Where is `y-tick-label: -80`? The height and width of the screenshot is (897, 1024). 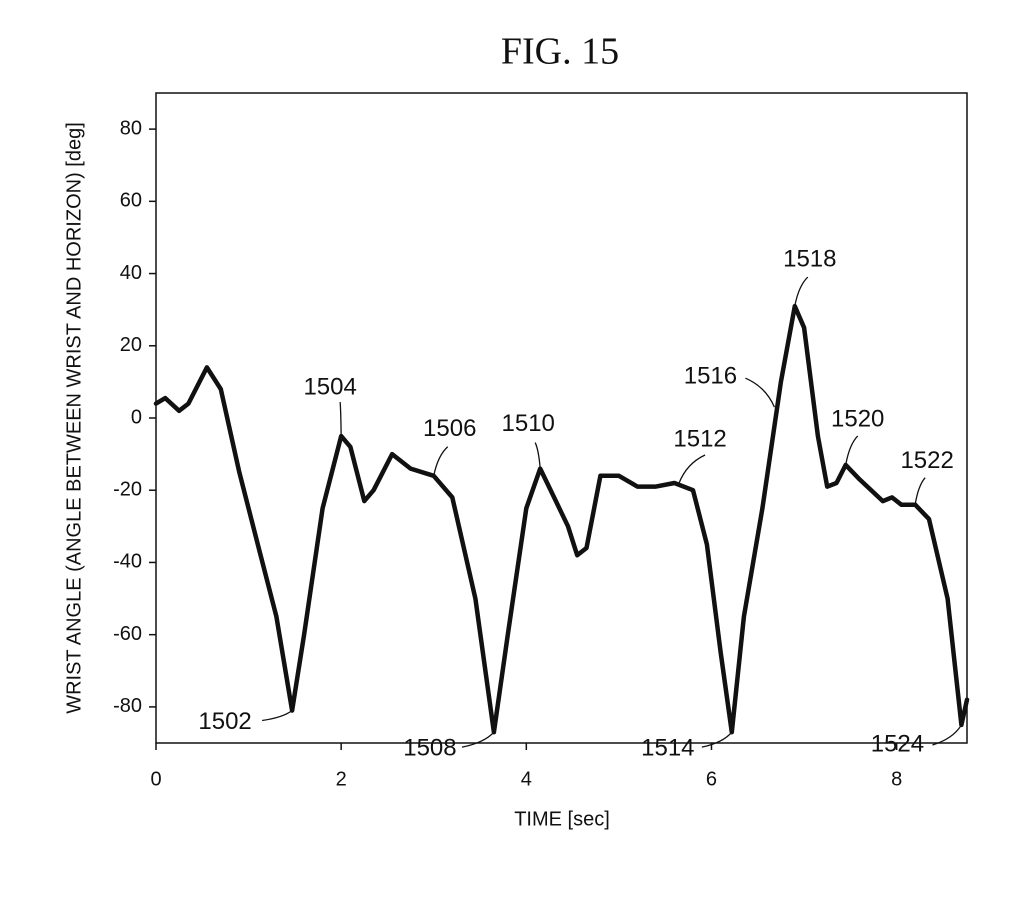 y-tick-label: -80 is located at coordinates (127, 706).